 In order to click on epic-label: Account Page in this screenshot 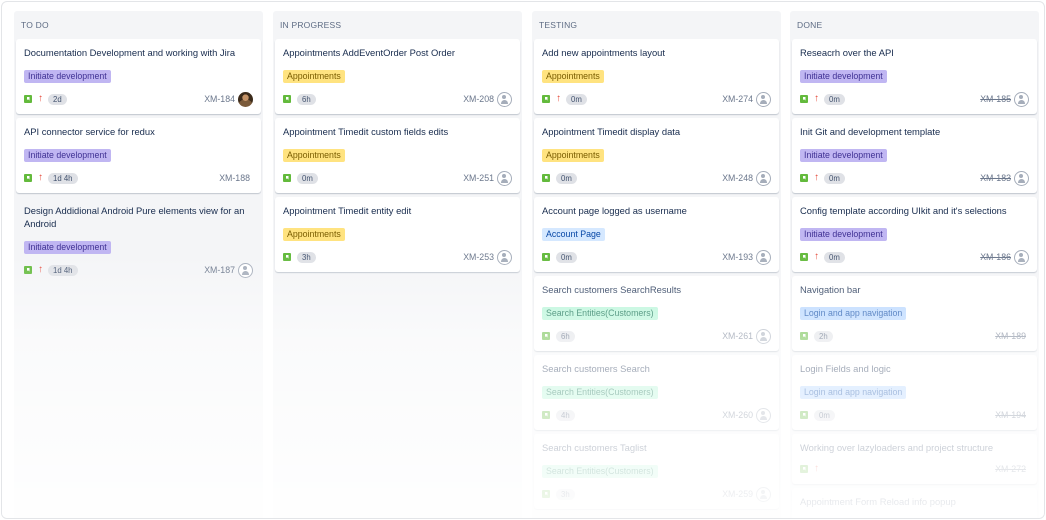, I will do `click(573, 234)`.